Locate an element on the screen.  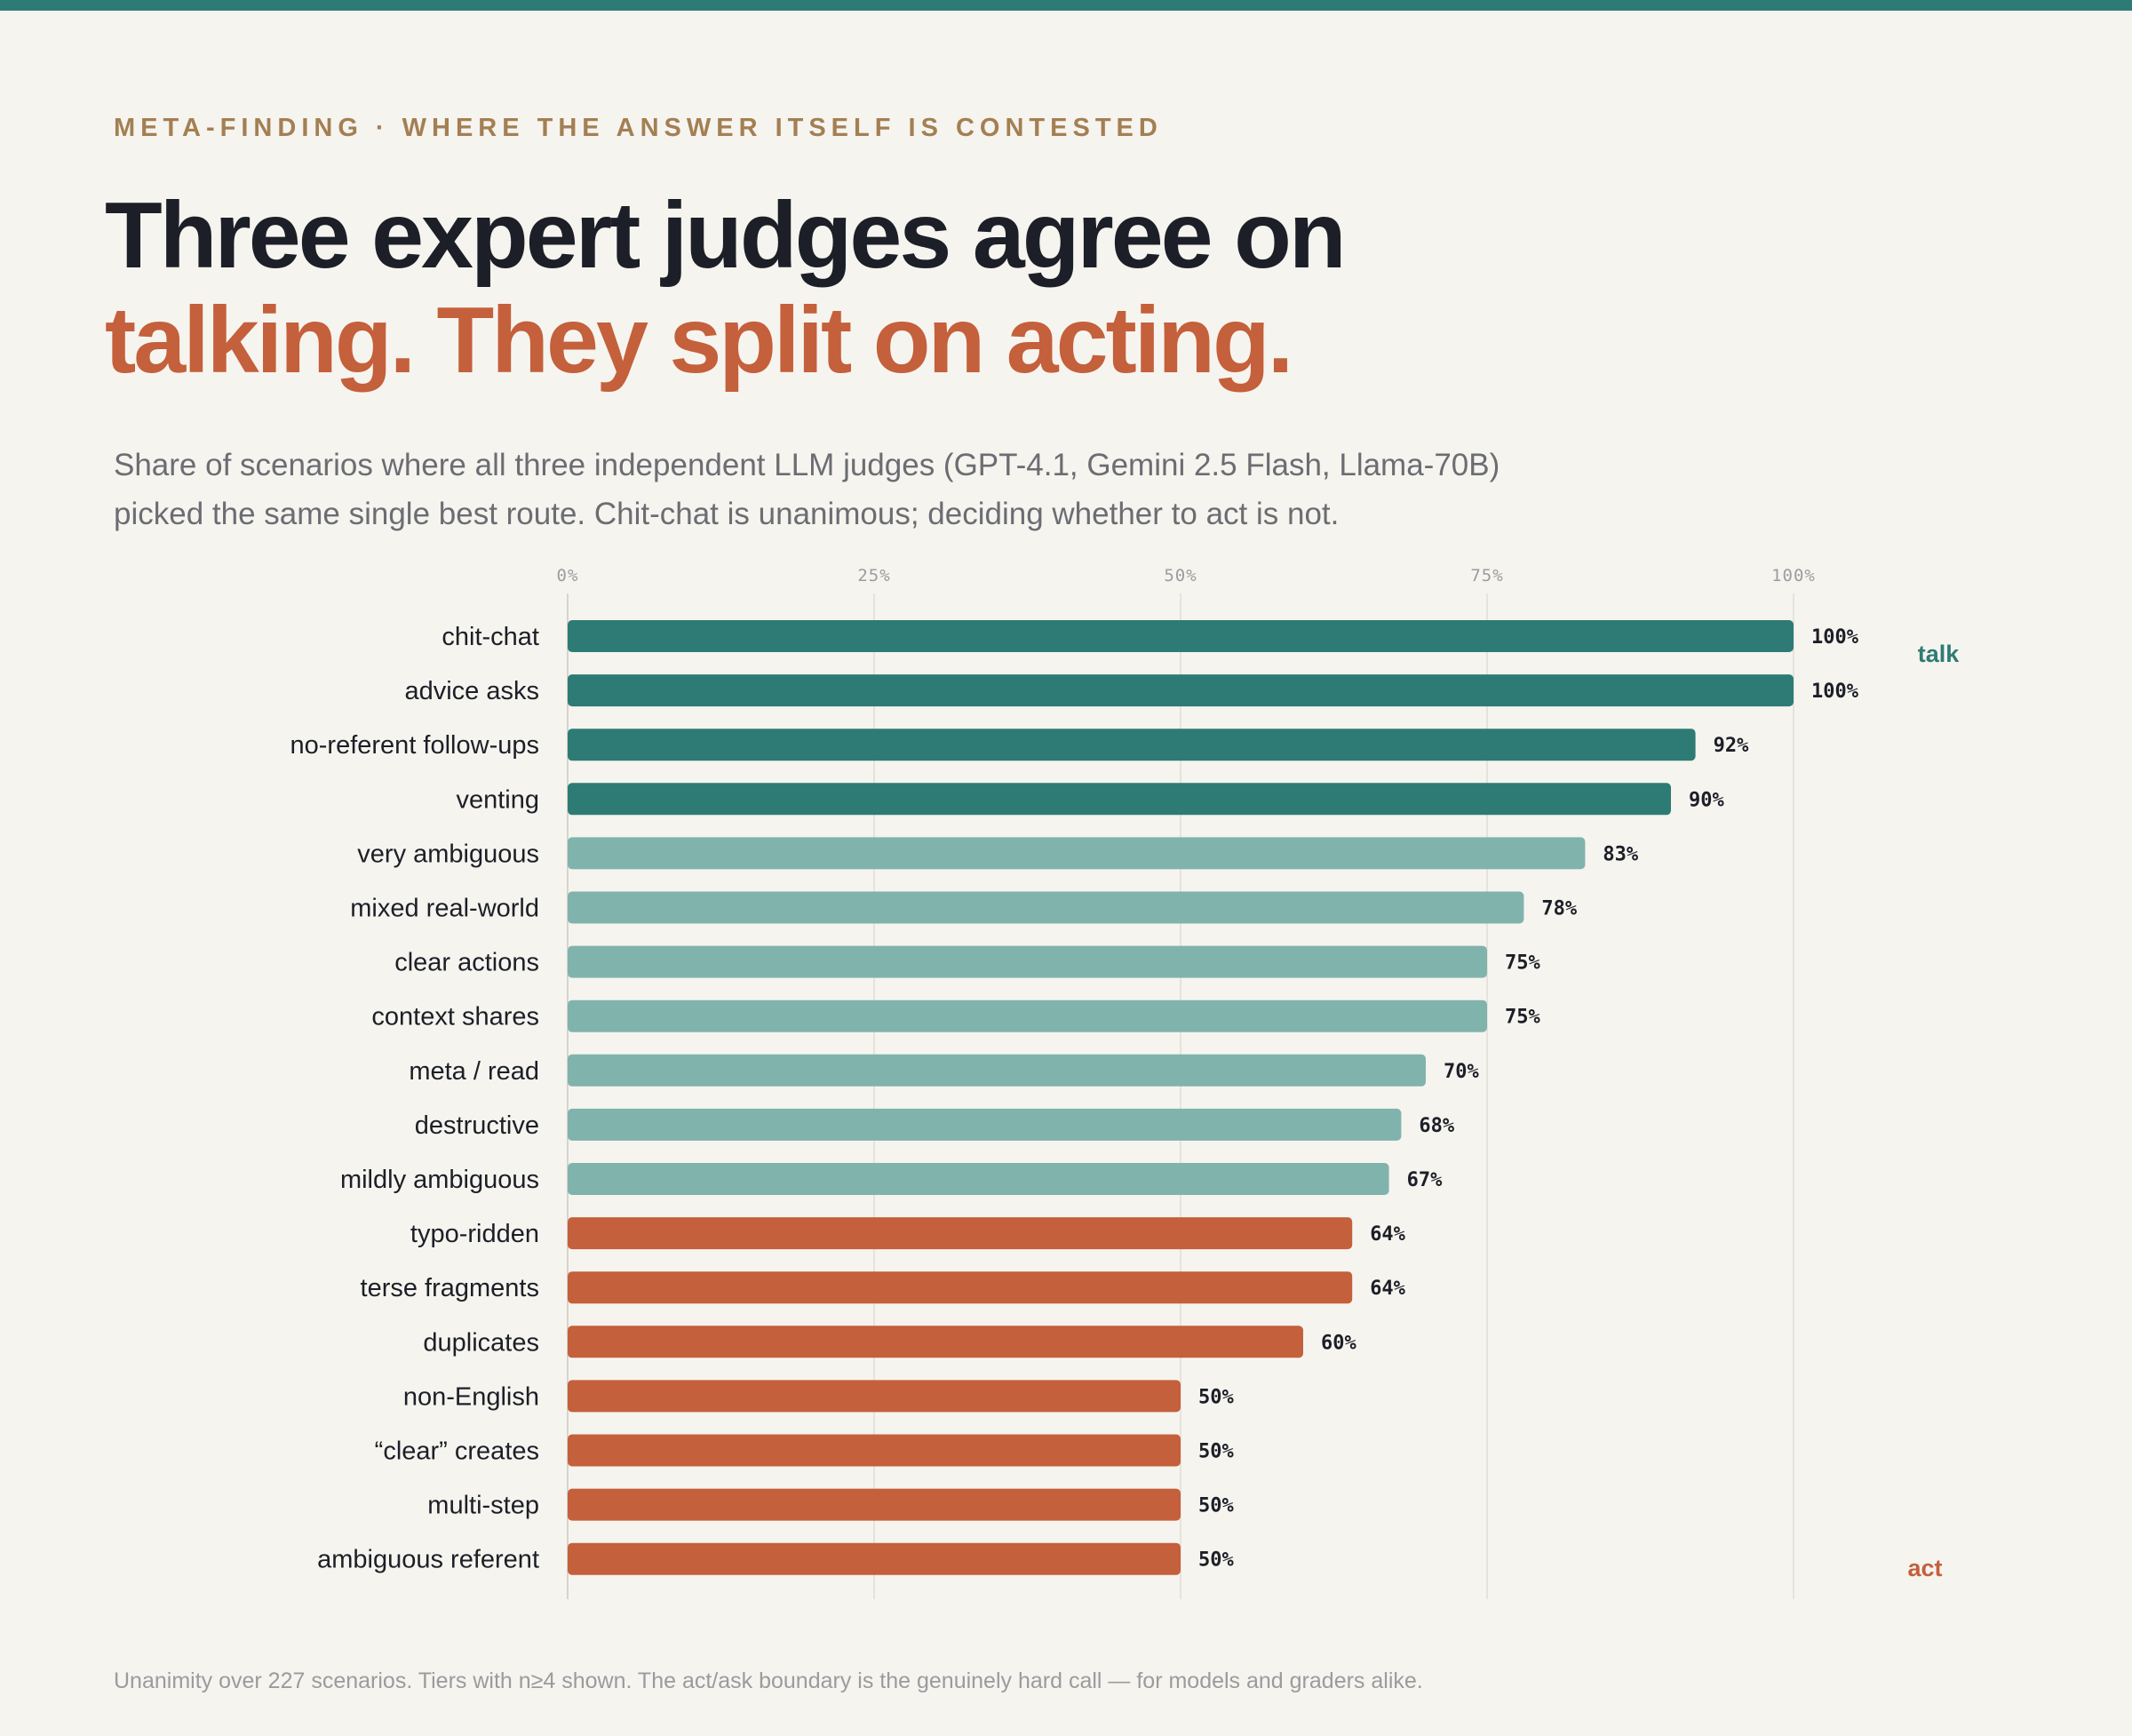
category-label: mildly ambiguous is located at coordinates (439, 1180).